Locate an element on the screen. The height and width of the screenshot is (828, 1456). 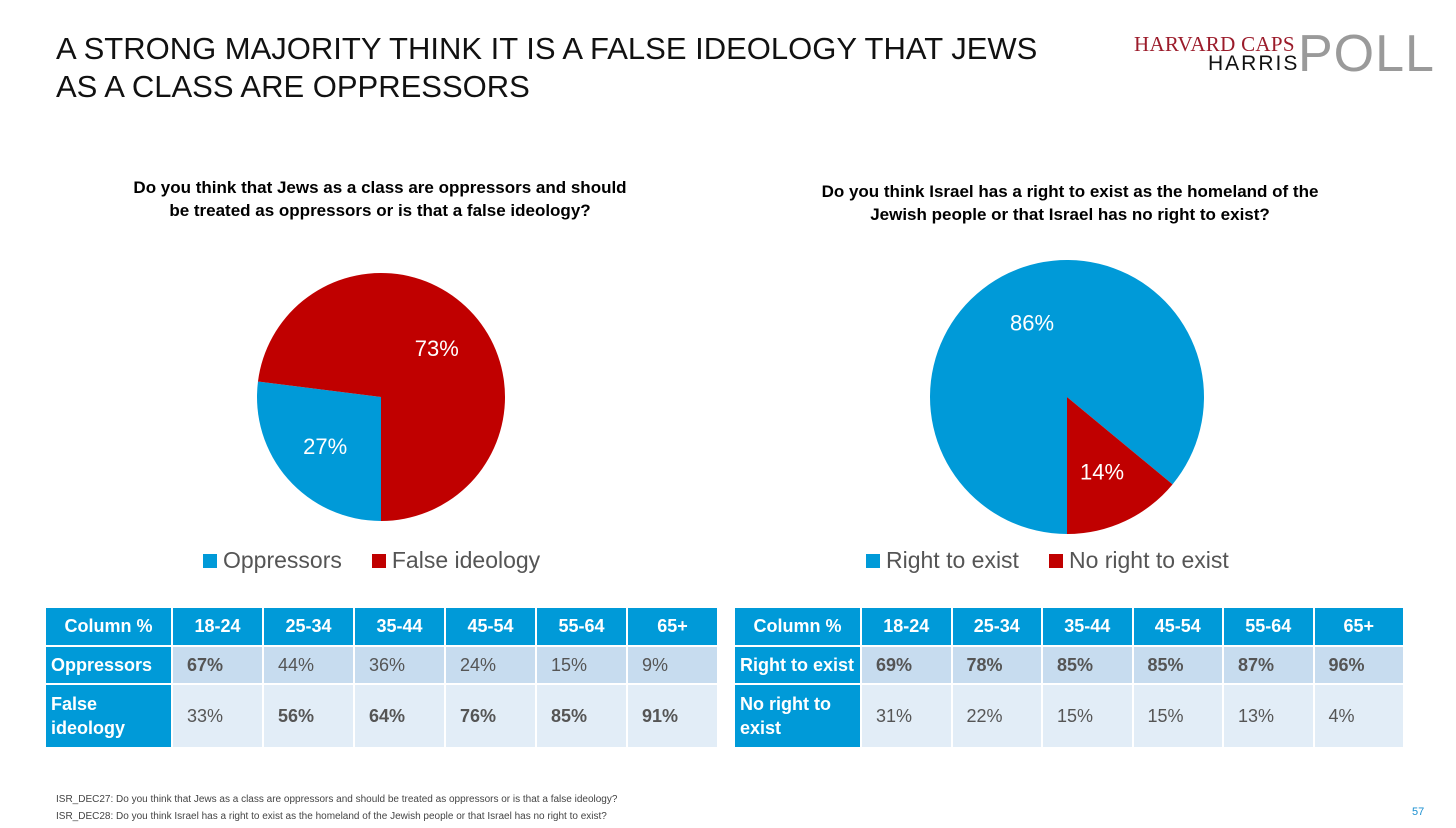
table-cell: 76% is located at coordinates (490, 716).